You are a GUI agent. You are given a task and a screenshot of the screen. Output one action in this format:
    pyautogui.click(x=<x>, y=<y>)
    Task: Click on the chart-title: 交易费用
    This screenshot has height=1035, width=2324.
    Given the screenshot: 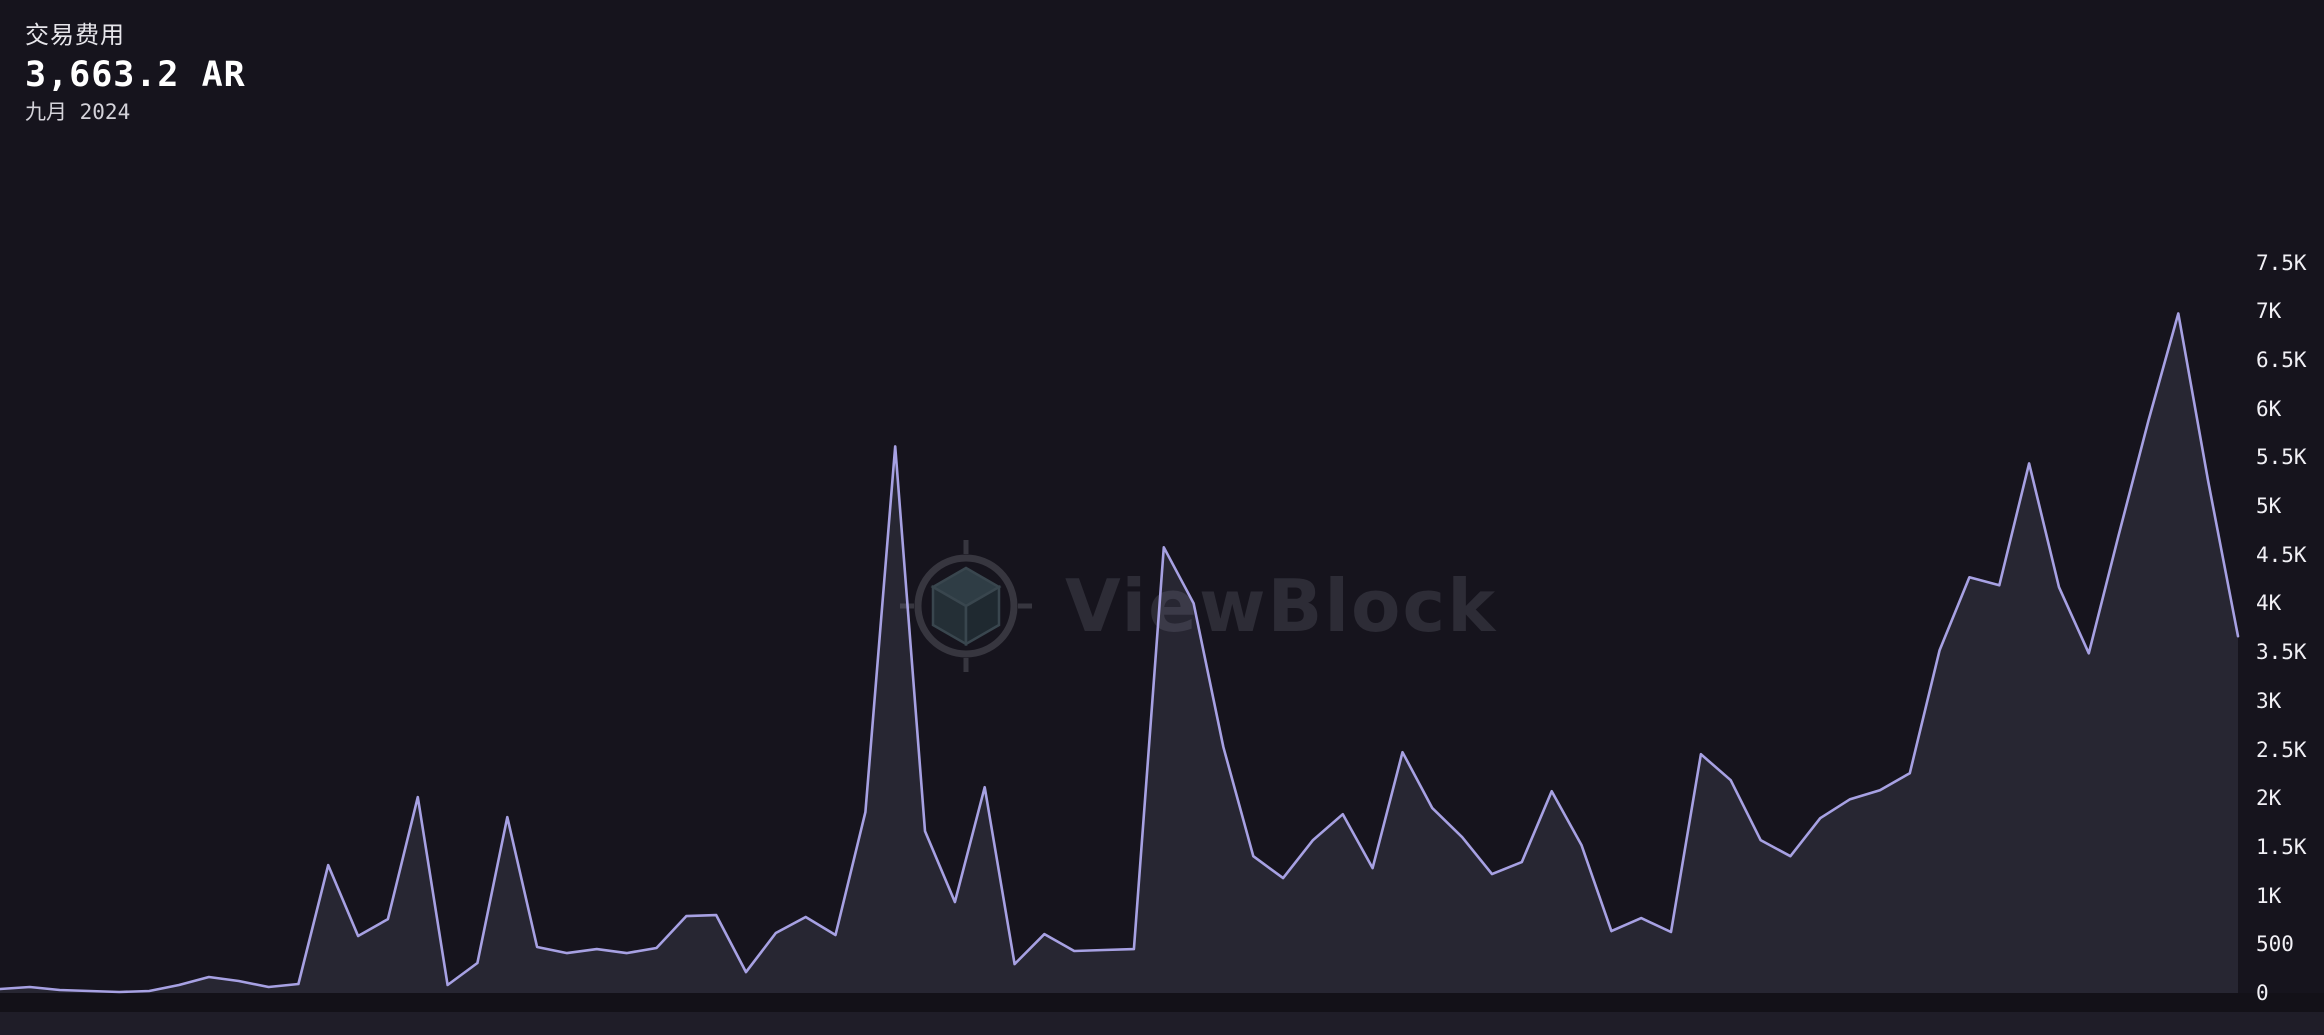 What is the action you would take?
    pyautogui.click(x=75, y=35)
    